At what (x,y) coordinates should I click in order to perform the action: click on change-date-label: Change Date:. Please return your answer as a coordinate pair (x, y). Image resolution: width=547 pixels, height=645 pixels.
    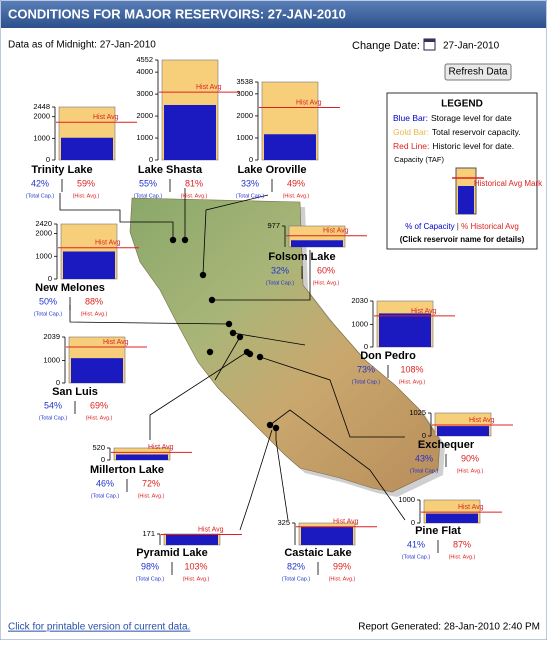
    Looking at the image, I should click on (386, 46).